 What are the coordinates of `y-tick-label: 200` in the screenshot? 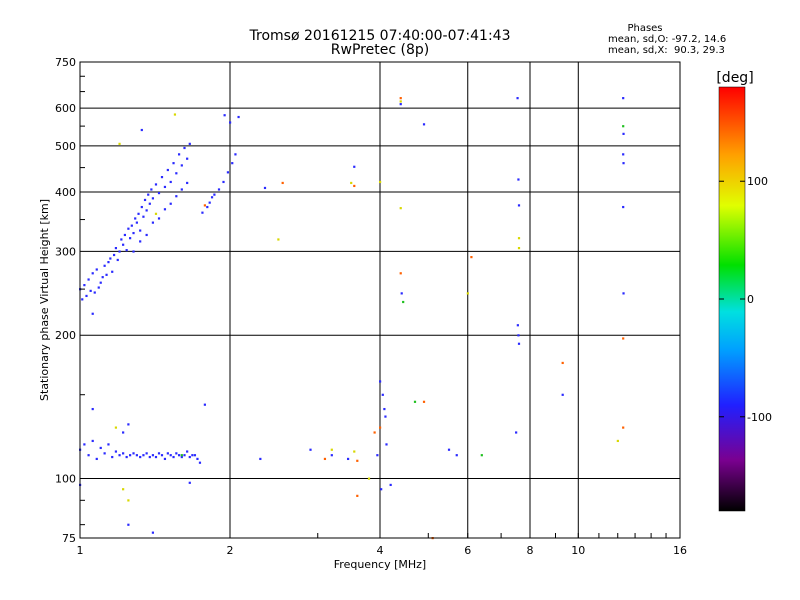 It's located at (65, 335).